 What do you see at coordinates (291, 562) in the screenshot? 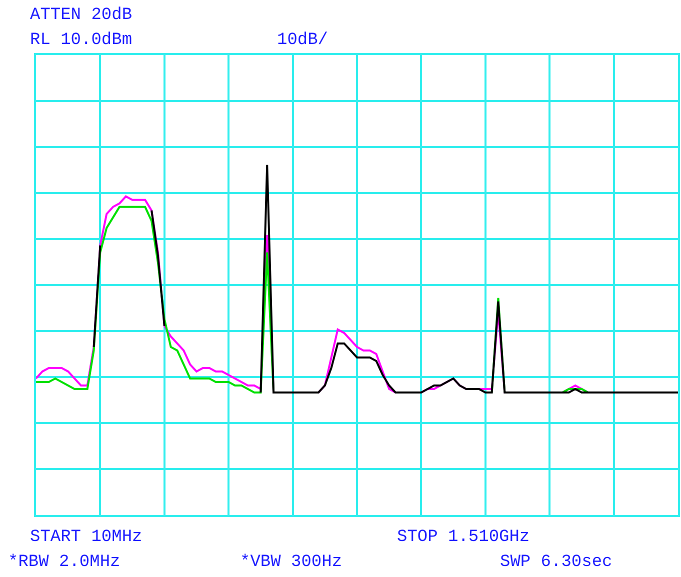
I see `text: *VBW 300Hz` at bounding box center [291, 562].